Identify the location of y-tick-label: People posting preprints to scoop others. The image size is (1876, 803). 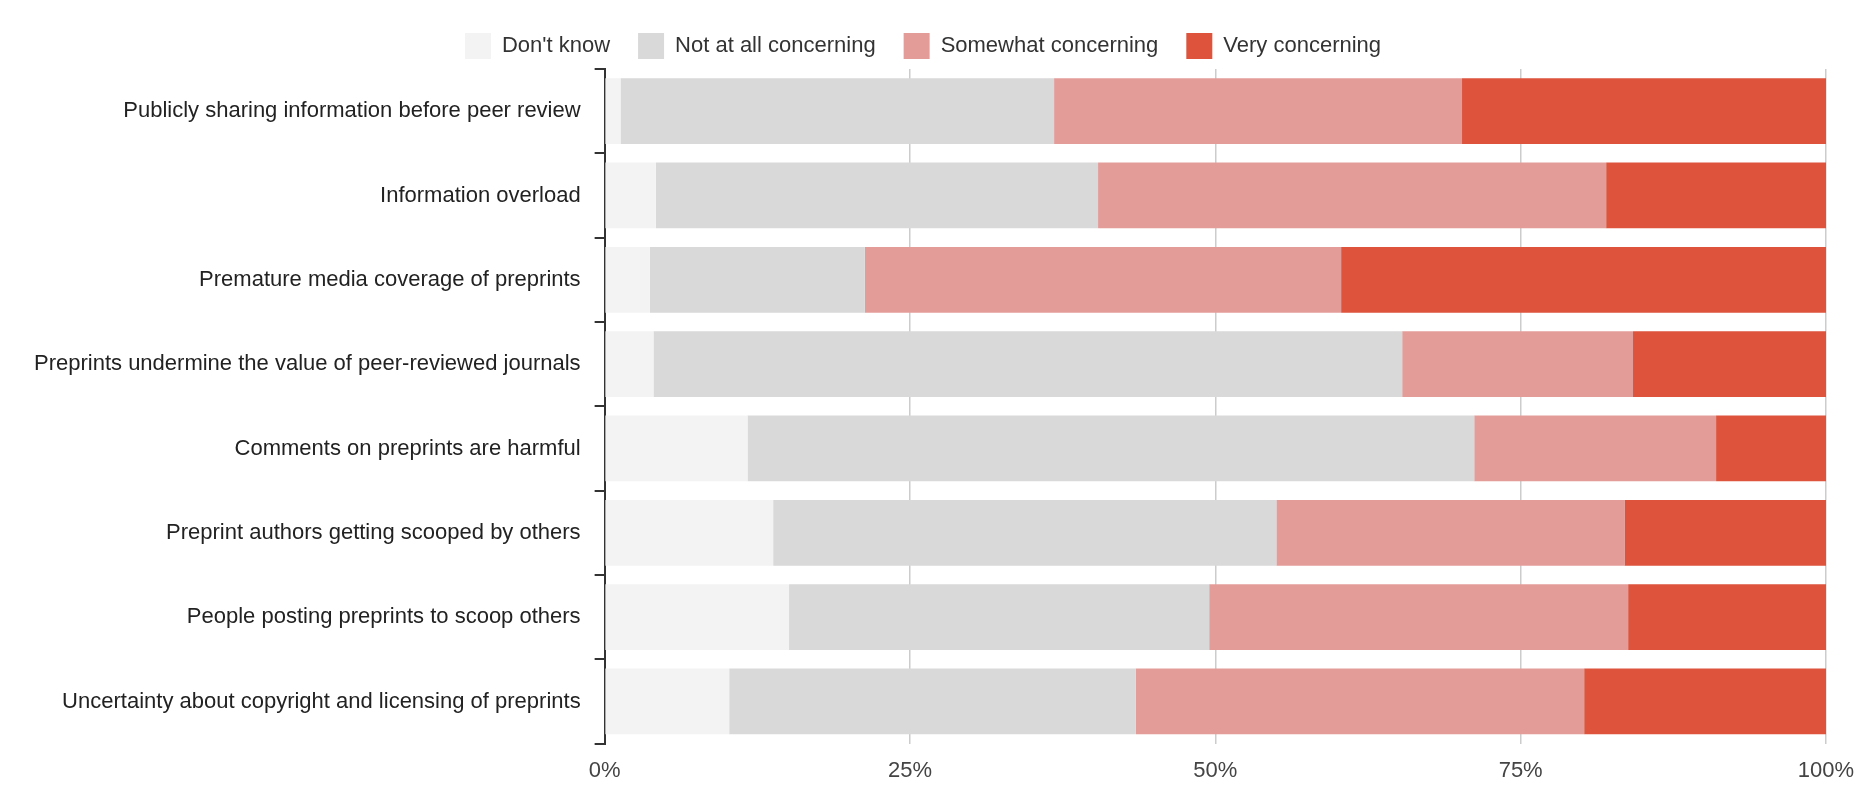
(383, 616).